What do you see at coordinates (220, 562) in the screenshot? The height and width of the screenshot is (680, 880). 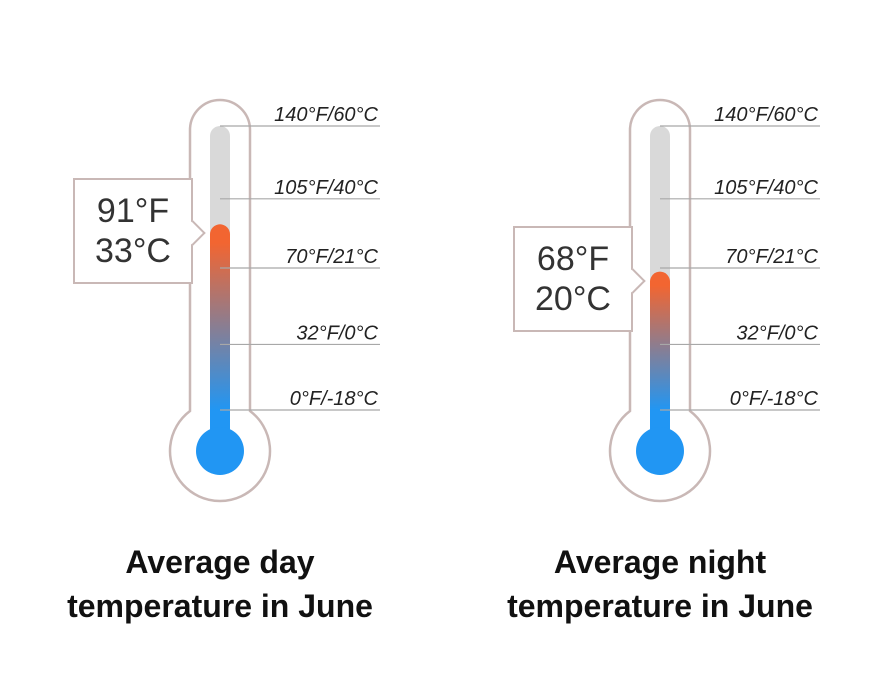 I see `day-caption-line1: Average day` at bounding box center [220, 562].